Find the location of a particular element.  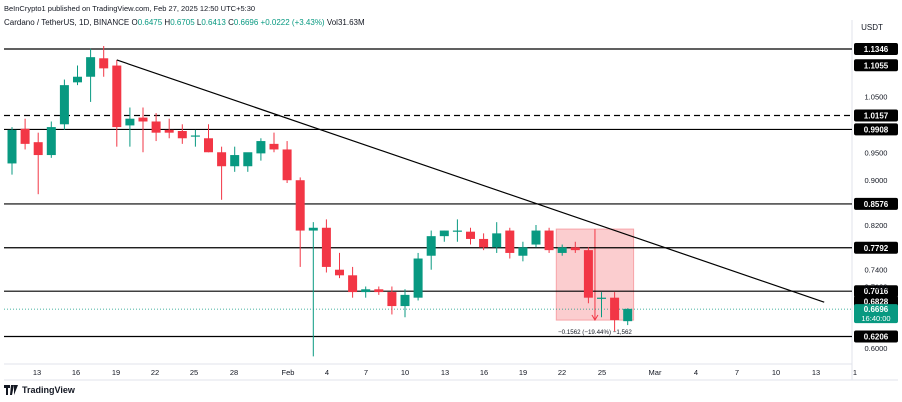

low-label: L is located at coordinates (199, 22).